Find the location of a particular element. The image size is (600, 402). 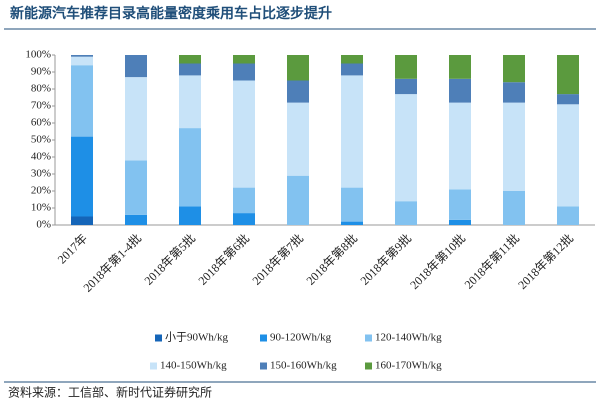

legend-label: 140-150Wh/kg is located at coordinates (193, 366).